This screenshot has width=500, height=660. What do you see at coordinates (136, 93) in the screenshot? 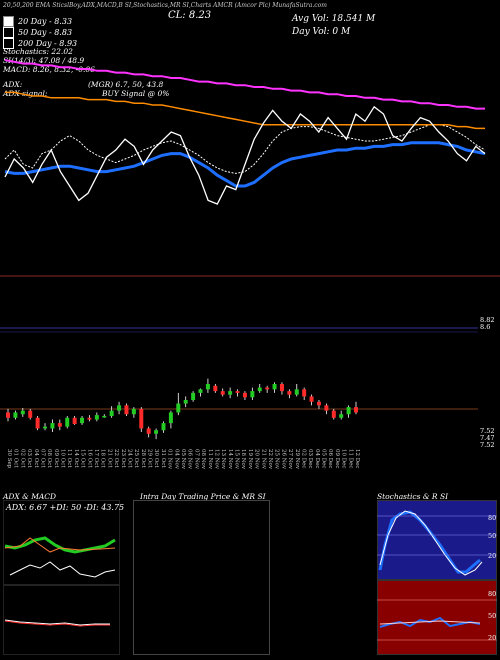
I see `buy-signal-label: BUY Signal @ 0%` at bounding box center [136, 93].